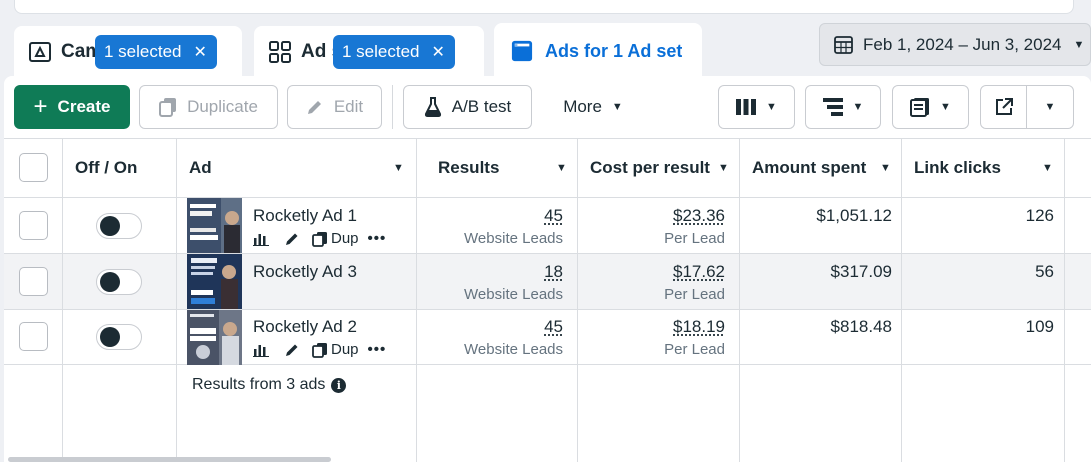 This screenshot has height=462, width=1091. Describe the element at coordinates (920, 107) in the screenshot. I see `reports-icon` at that location.